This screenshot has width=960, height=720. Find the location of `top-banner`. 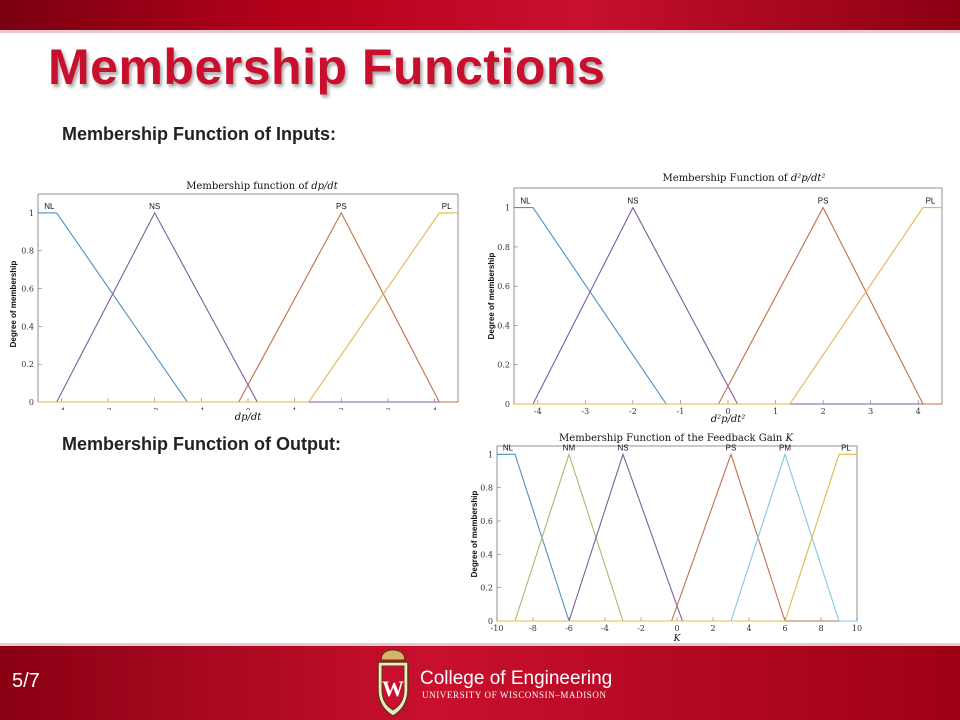

top-banner is located at coordinates (480, 15).